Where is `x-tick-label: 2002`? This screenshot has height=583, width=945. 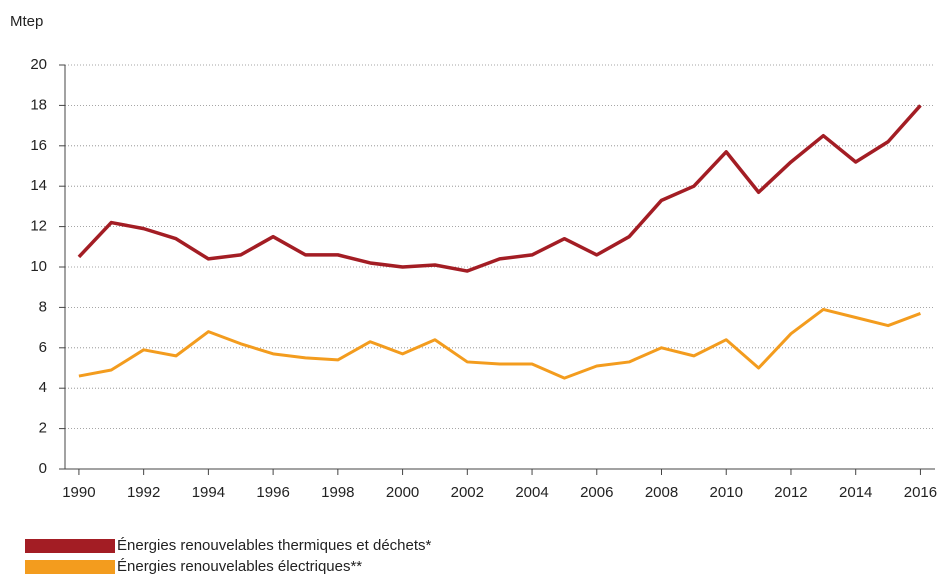
x-tick-label: 2002 is located at coordinates (467, 492).